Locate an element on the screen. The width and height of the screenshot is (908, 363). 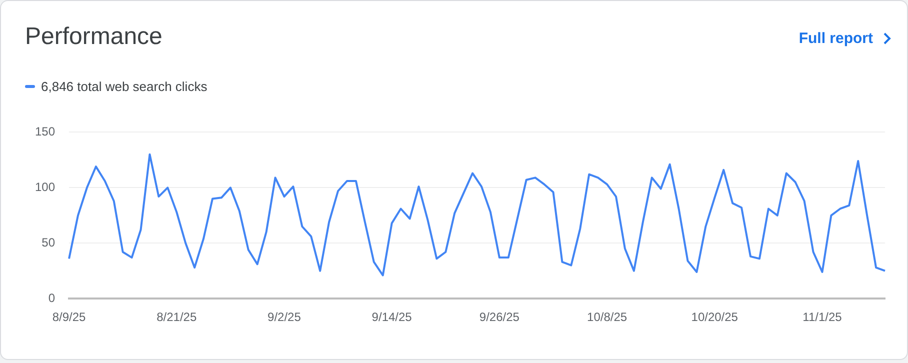
x-tick-label: 8/21/25 is located at coordinates (176, 317).